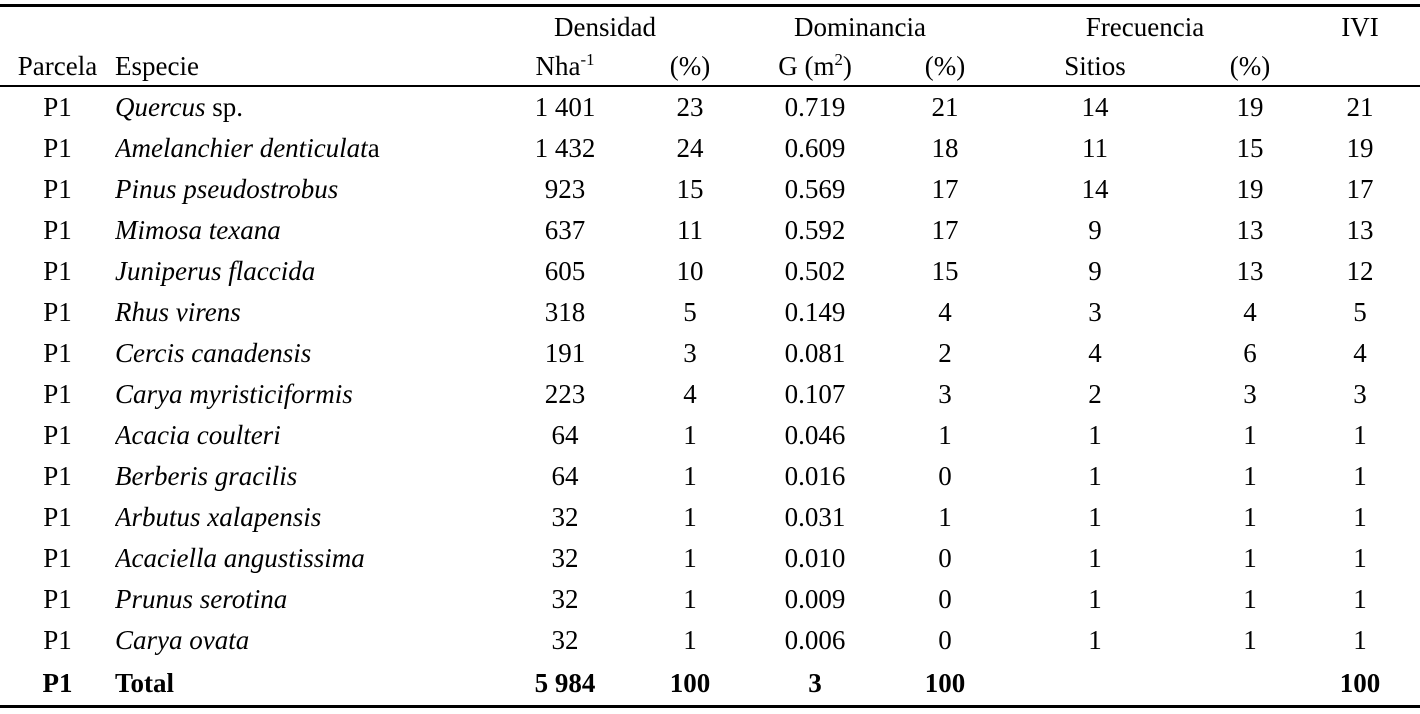 This screenshot has height=714, width=1420. I want to click on cell-dominancia-pct: 17, so click(945, 230).